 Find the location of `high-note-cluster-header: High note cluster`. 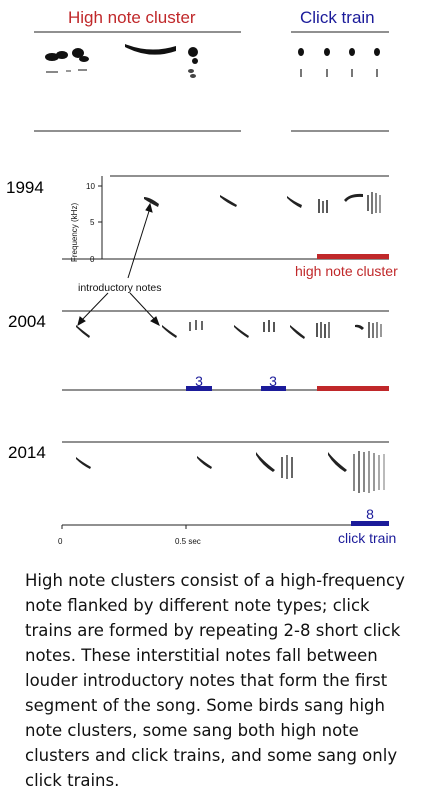

high-note-cluster-header: High note cluster is located at coordinates (132, 17).